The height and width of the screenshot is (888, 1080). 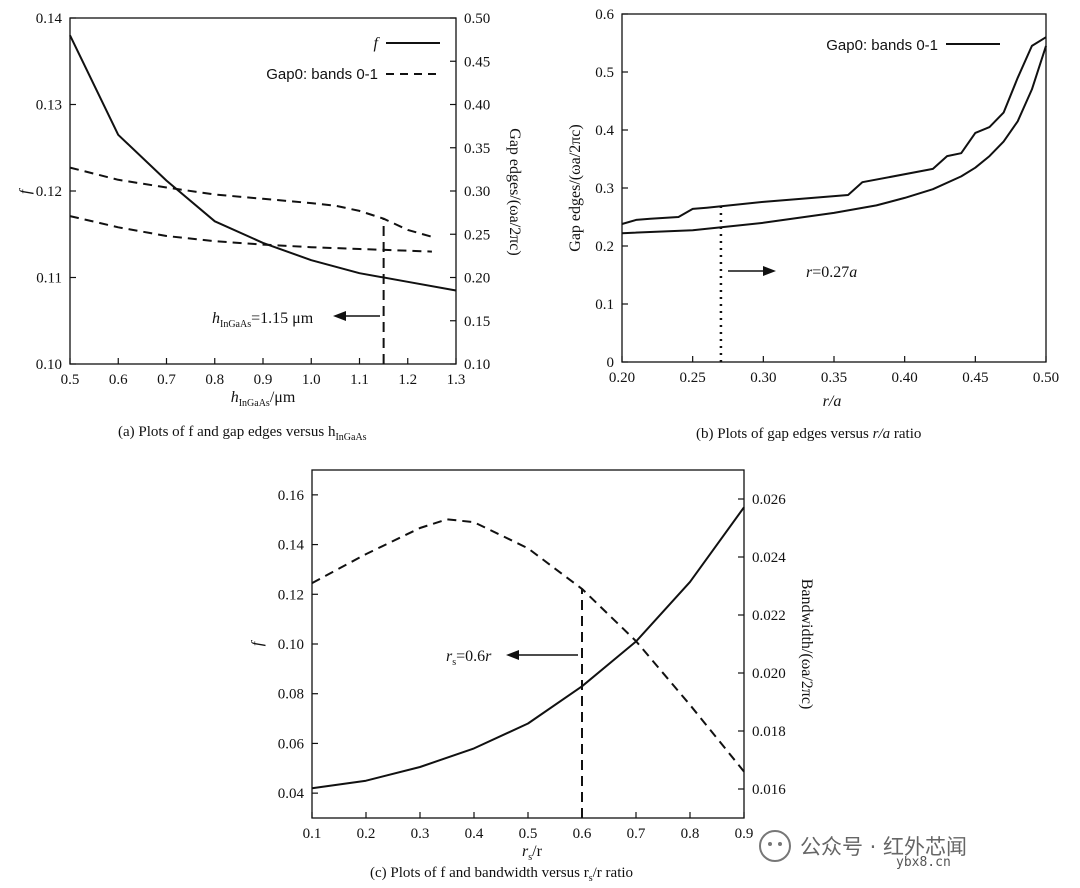 What do you see at coordinates (291, 595) in the screenshot?
I see `panel-c-ytick-label-left: 0.12` at bounding box center [291, 595].